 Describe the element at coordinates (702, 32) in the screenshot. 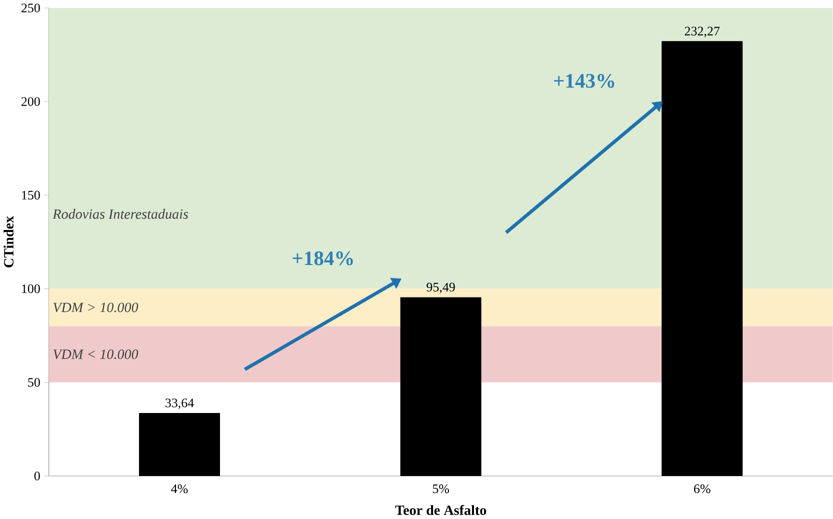

I see `data-label: 232,27` at that location.